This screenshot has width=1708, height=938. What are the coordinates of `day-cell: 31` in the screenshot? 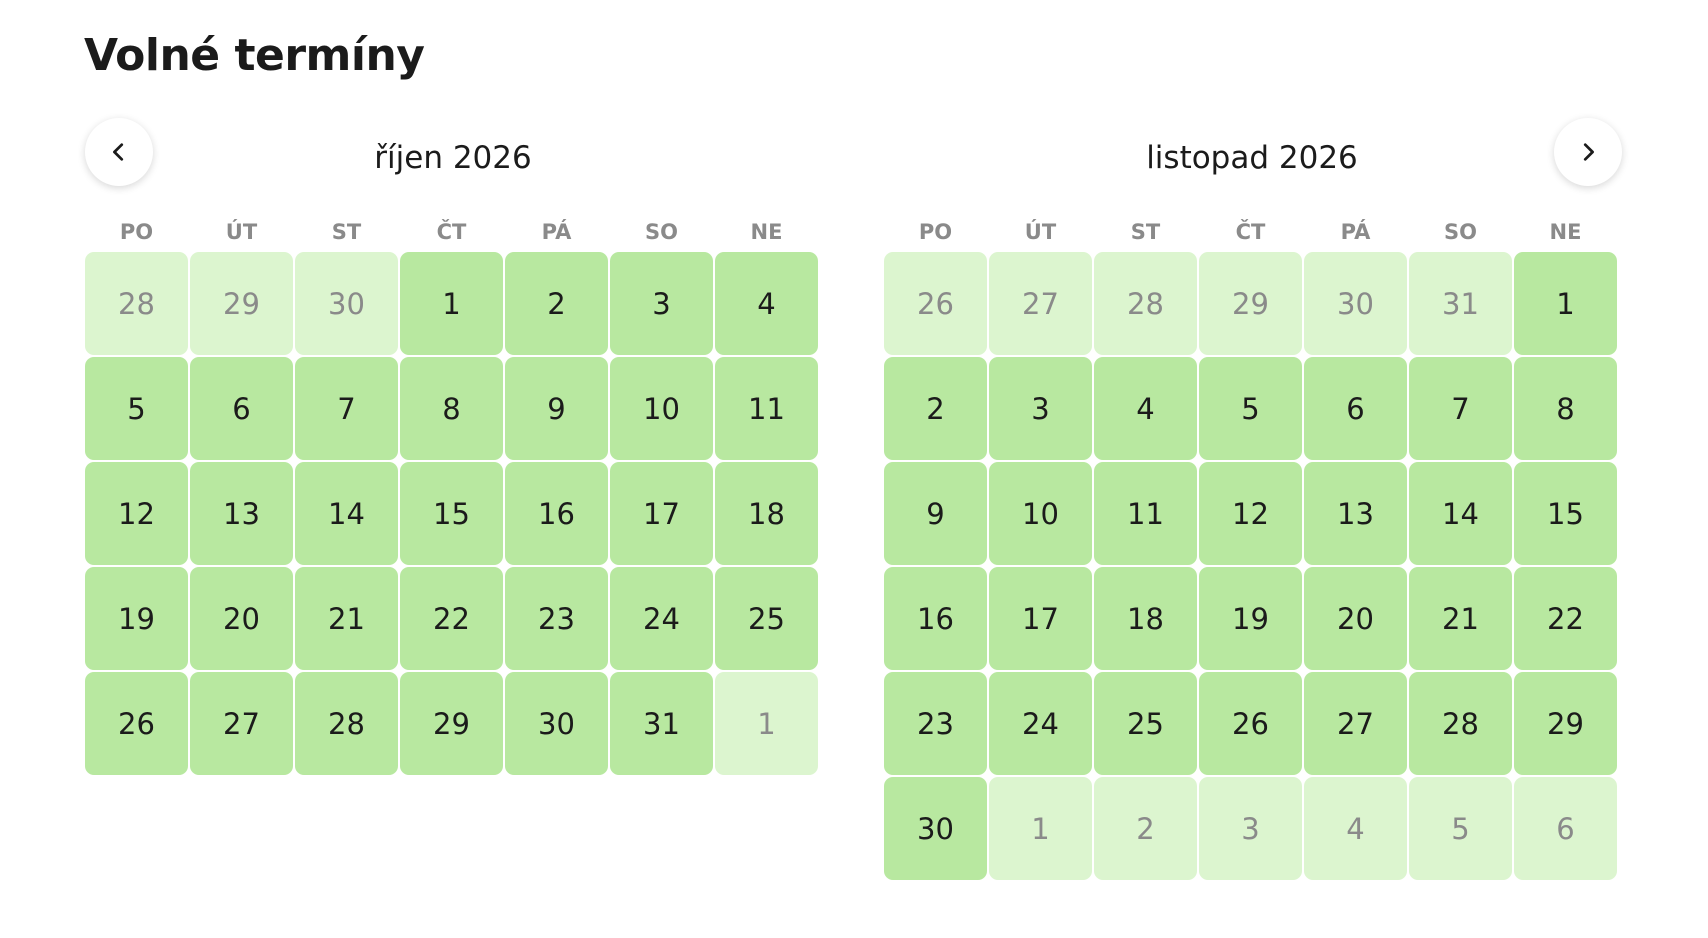 It's located at (661, 723).